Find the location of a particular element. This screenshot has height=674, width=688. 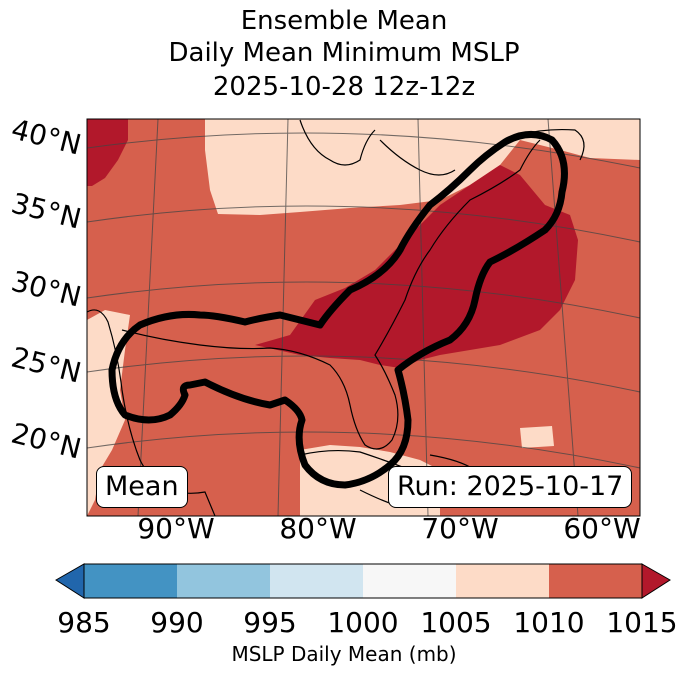

lon-label-60w: 60°W is located at coordinates (602, 528).